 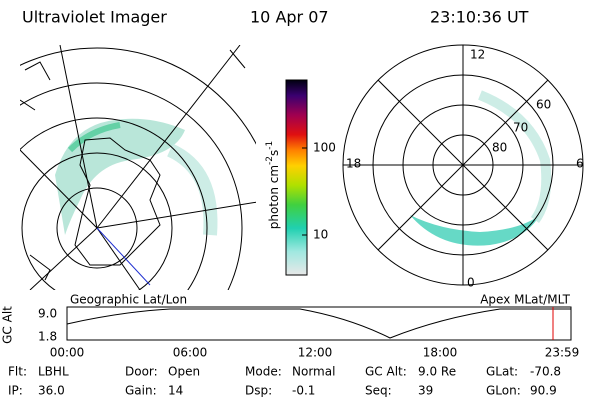 I want to click on mlt-label: 6, so click(x=580, y=164).